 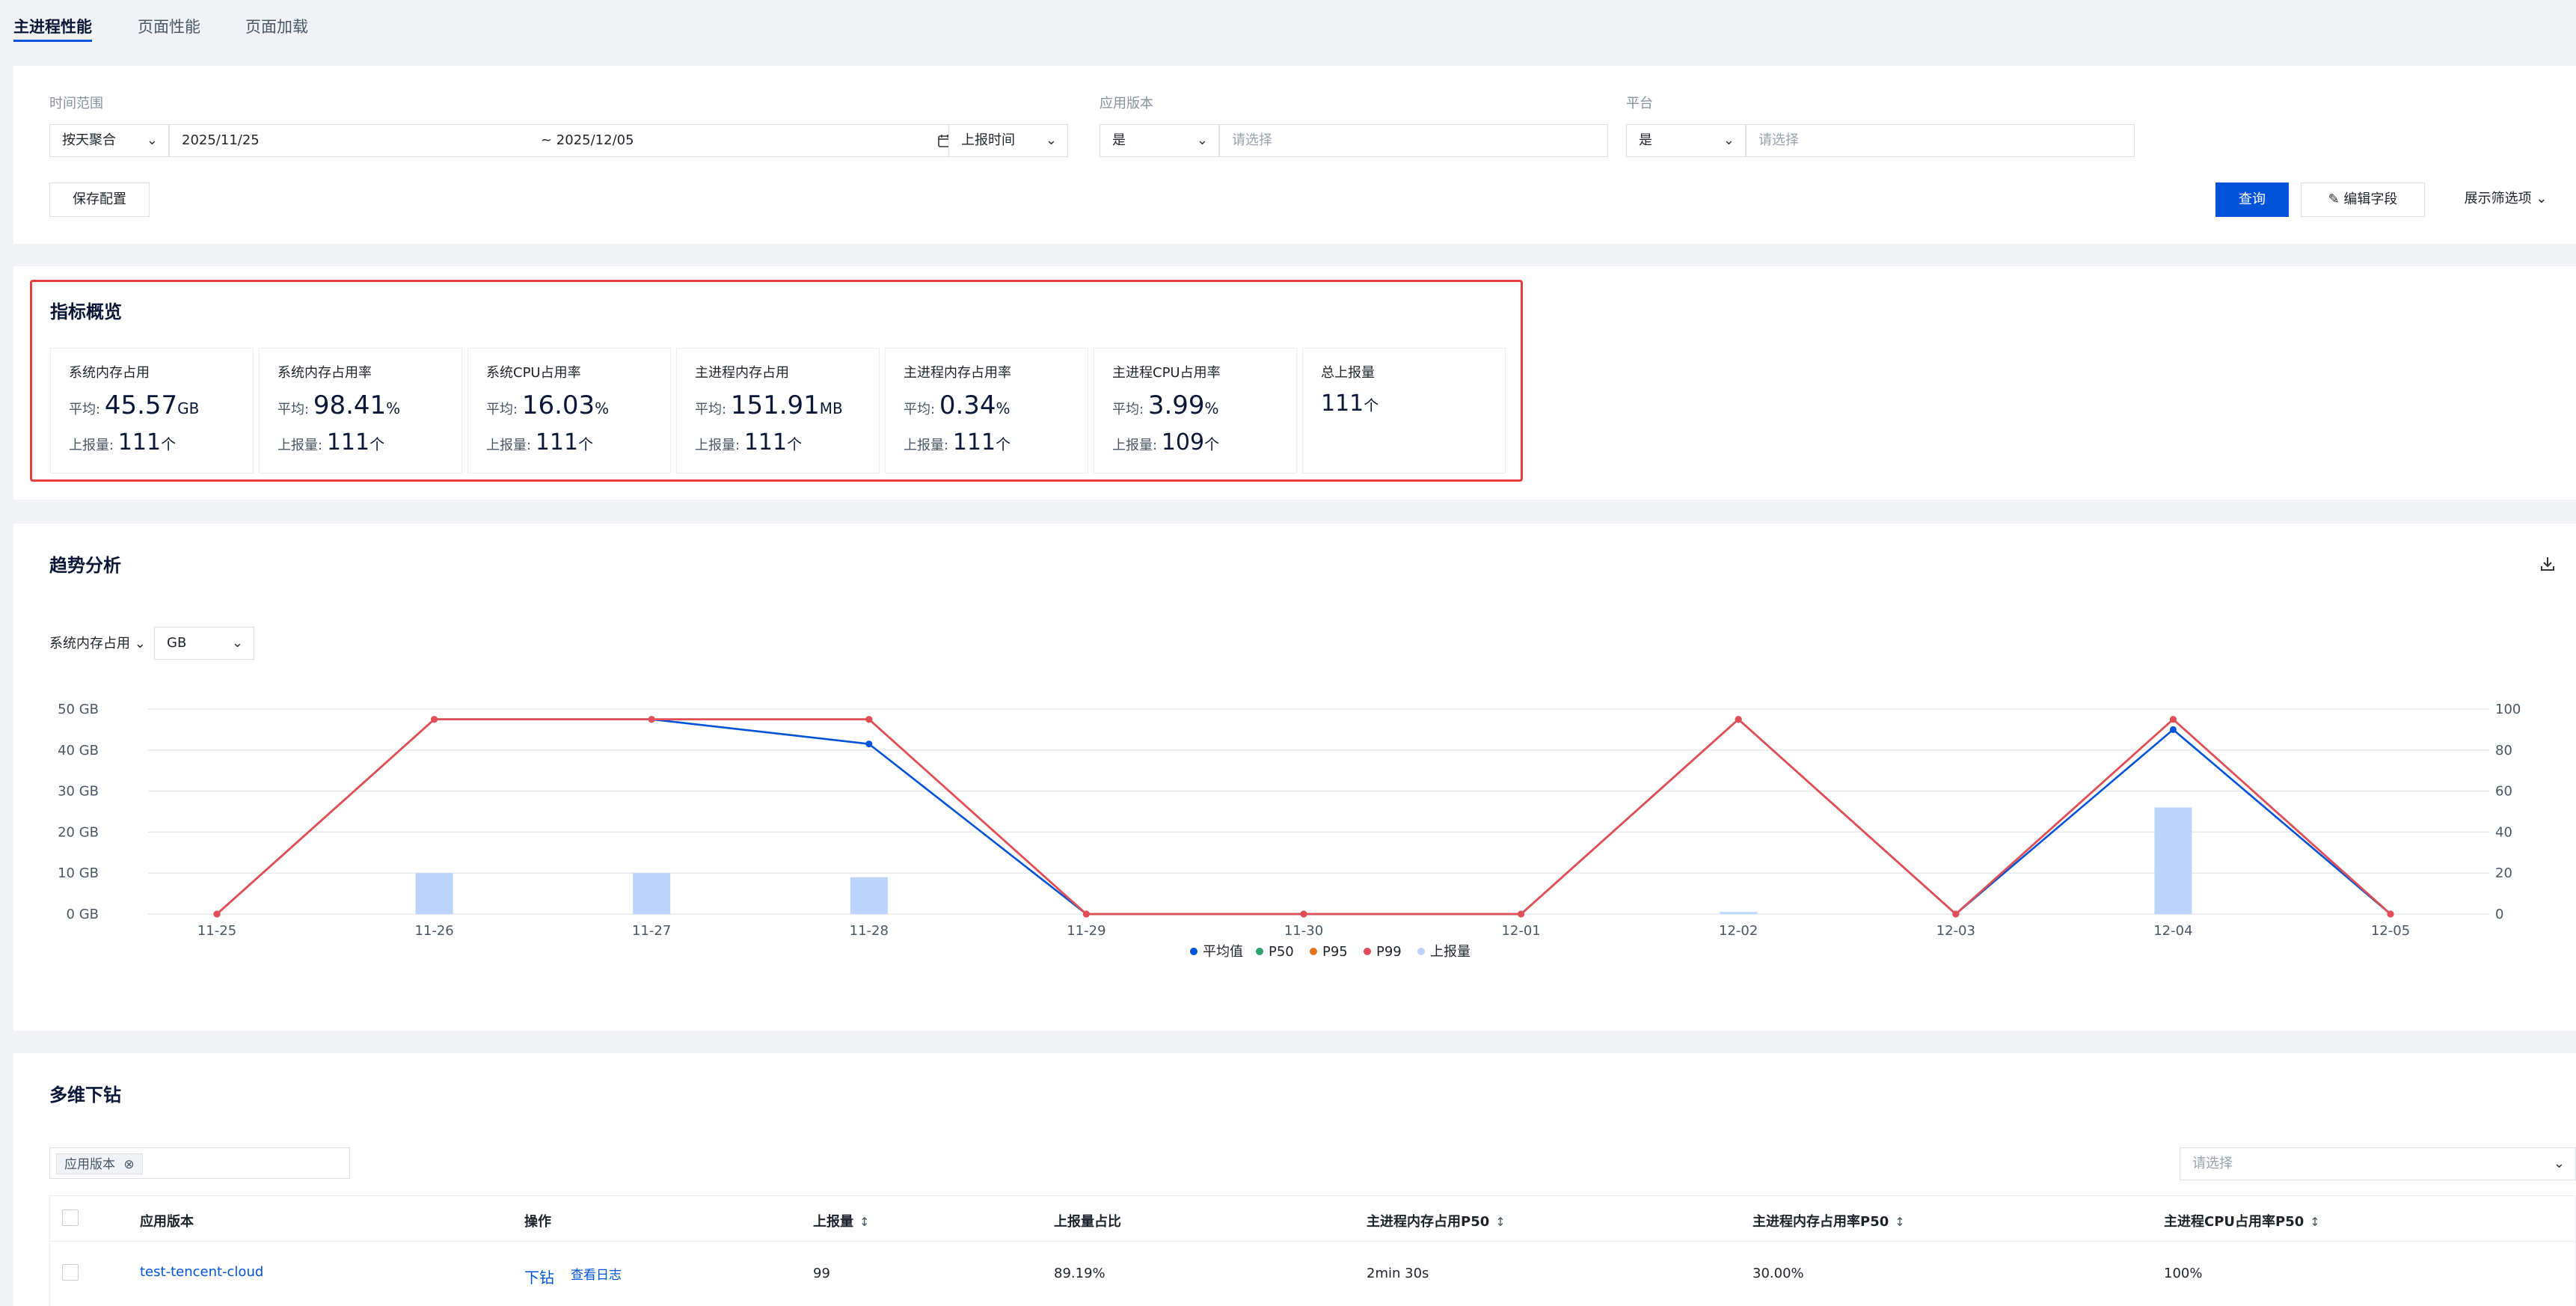 What do you see at coordinates (78, 873) in the screenshot?
I see `y-left-tick-label: 10 GB` at bounding box center [78, 873].